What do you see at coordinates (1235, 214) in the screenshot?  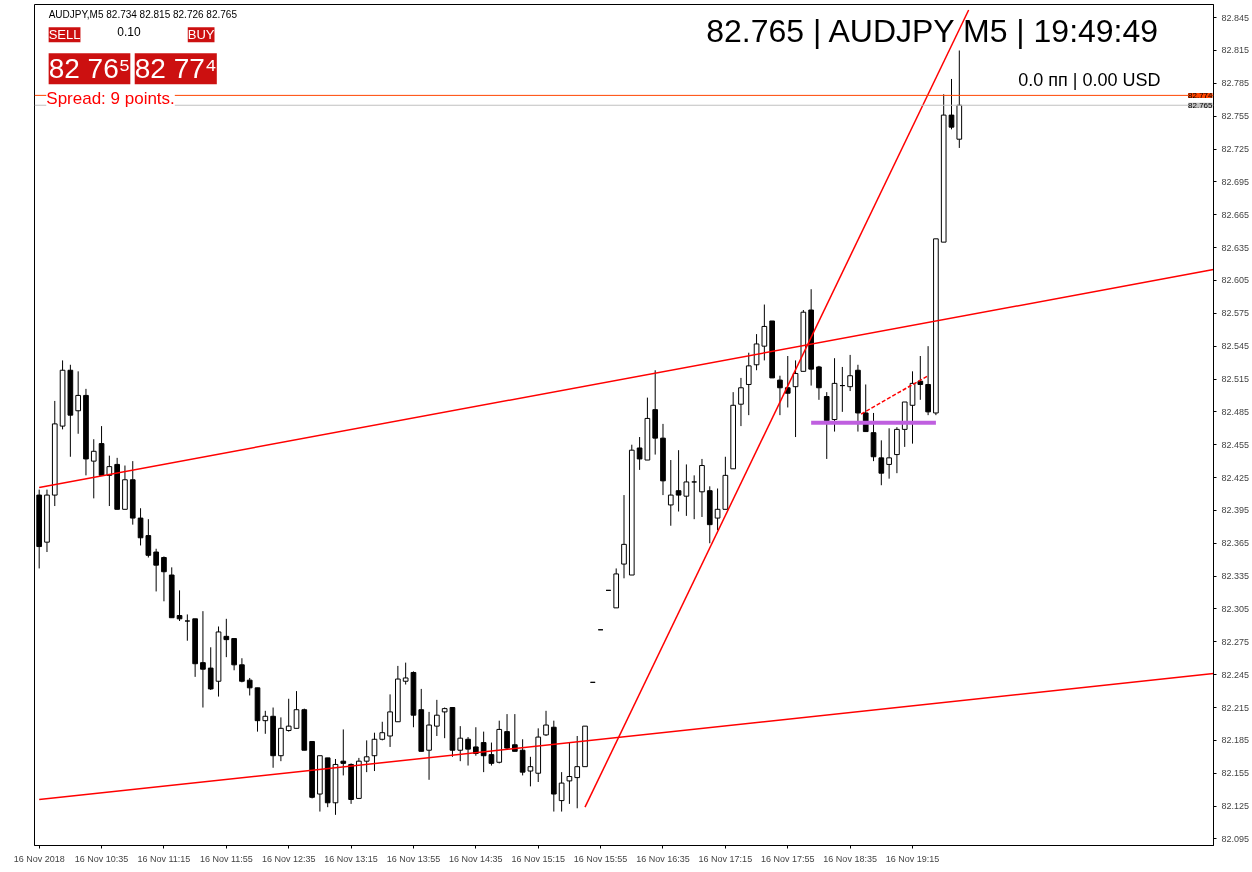 I see `y-tick-label: 82.665` at bounding box center [1235, 214].